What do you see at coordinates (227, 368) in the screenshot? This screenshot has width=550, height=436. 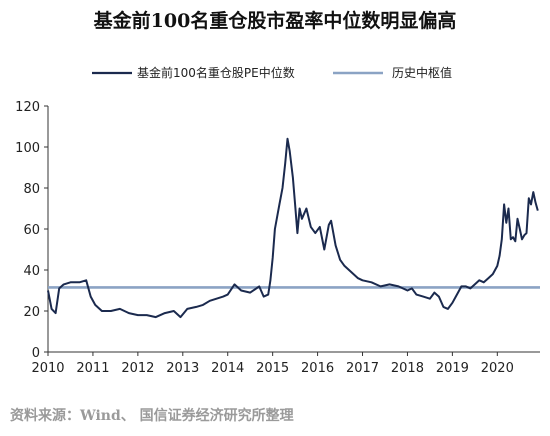 I see `x-tick-label: 2014` at bounding box center [227, 368].